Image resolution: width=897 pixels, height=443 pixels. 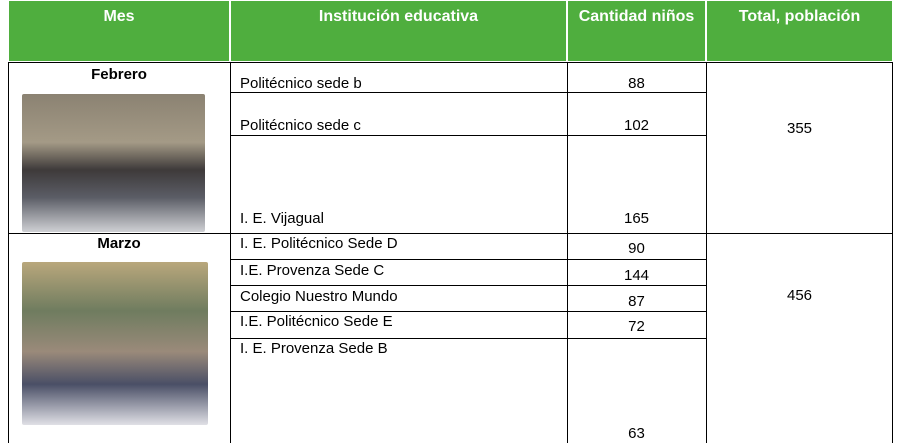 I want to click on institution-name: I. E. Provenza Sede B, so click(x=314, y=348).